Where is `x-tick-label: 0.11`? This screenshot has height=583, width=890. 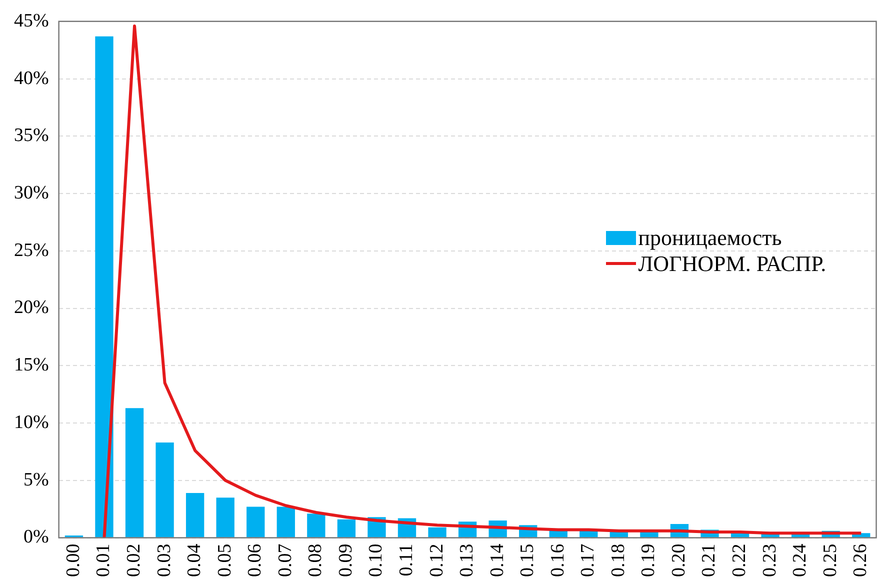
x-tick-label: 0.11 is located at coordinates (406, 560).